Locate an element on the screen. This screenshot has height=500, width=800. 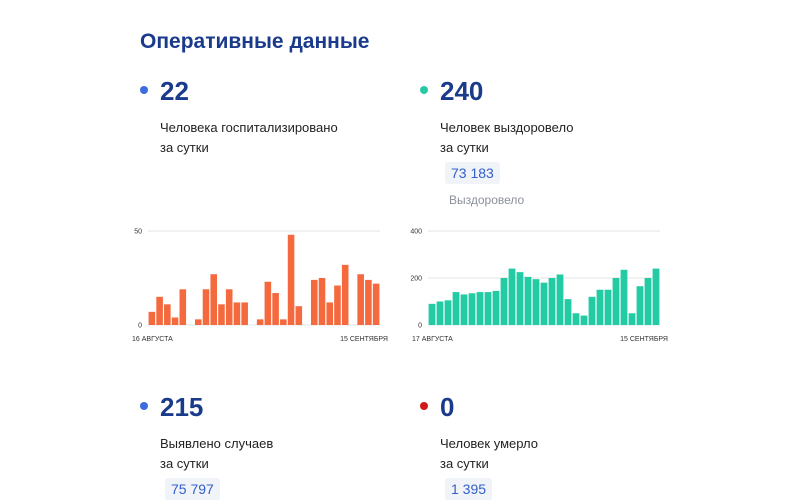
hospitalized-value: 22 is located at coordinates (174, 91).